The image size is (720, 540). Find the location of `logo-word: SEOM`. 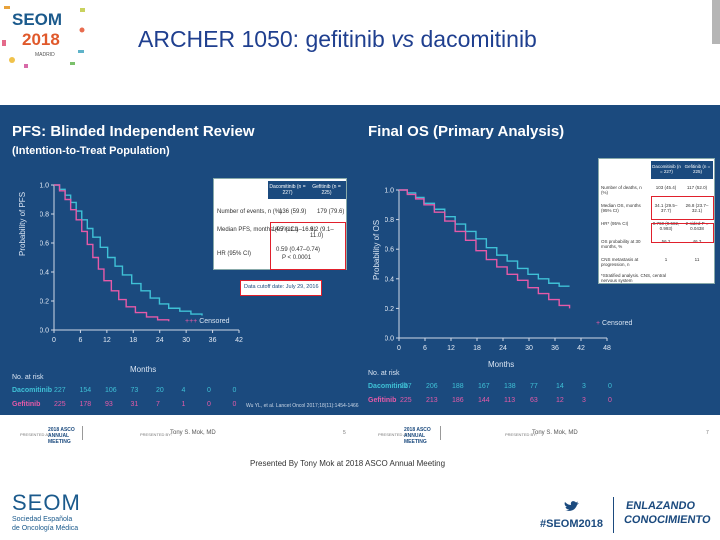

logo-word: SEOM is located at coordinates (37, 19).